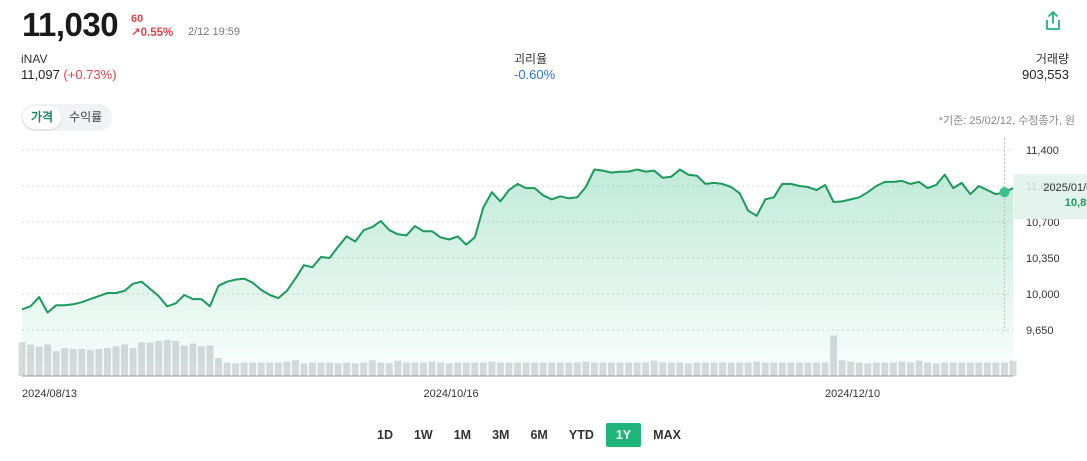 This screenshot has height=461, width=1087. I want to click on inav-value-row: 11,097 (+0.73%), so click(69, 74).